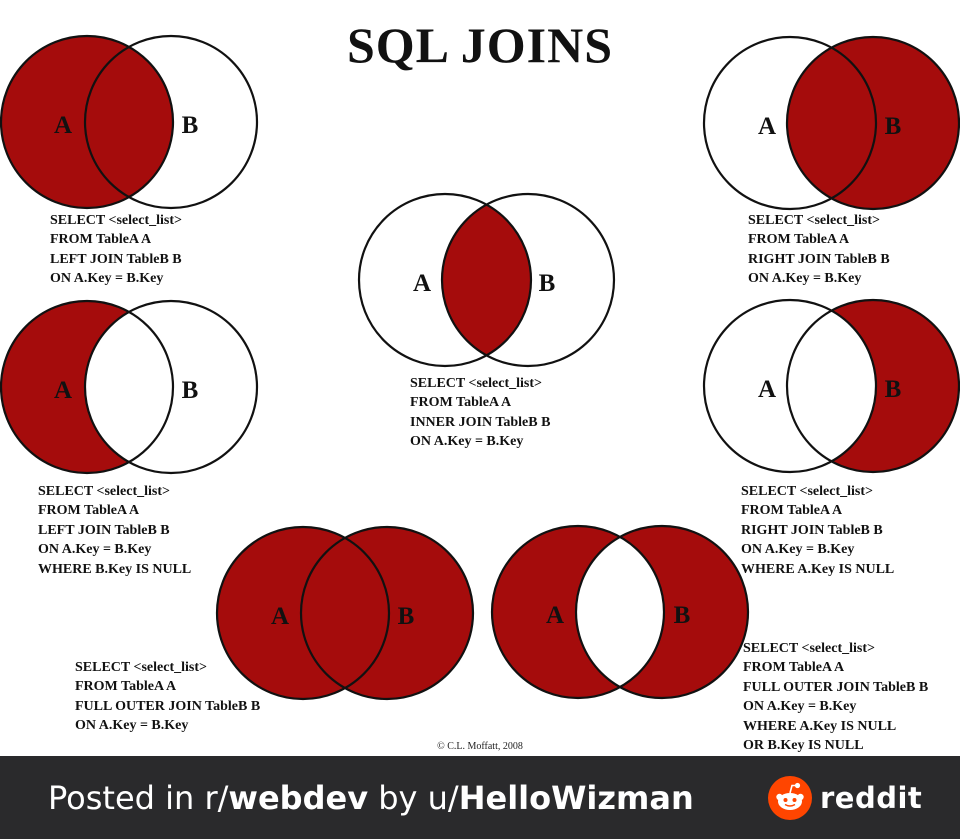  What do you see at coordinates (480, 746) in the screenshot?
I see `copyright-note: © C.L. Moffatt, 2008` at bounding box center [480, 746].